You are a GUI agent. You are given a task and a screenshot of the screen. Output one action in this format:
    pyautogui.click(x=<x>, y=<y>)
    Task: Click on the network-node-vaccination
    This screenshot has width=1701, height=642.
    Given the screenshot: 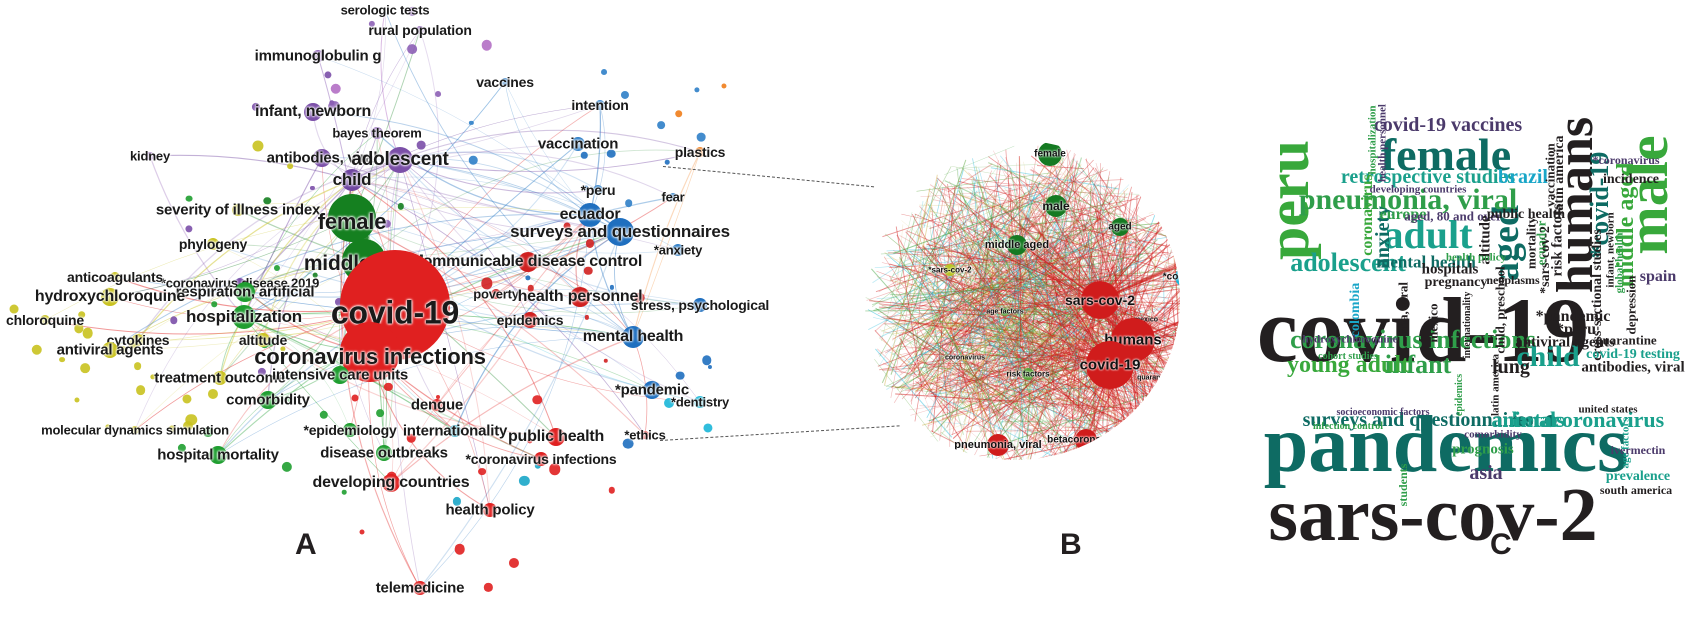 What is the action you would take?
    pyautogui.click(x=578, y=144)
    